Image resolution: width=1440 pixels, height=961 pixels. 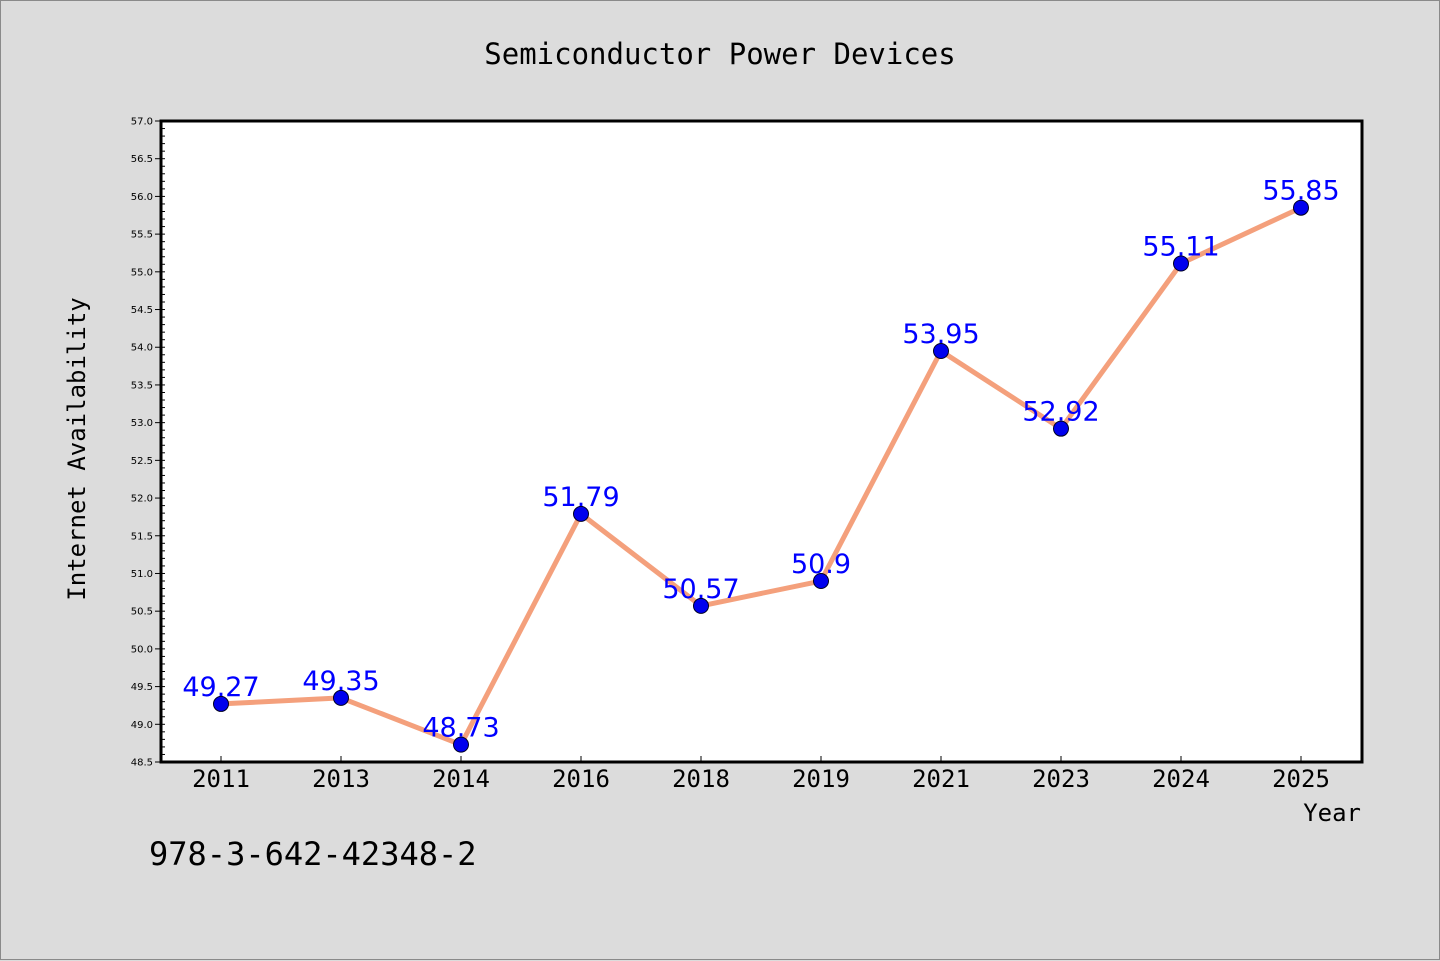 I want to click on y-tick-label: 55.0, so click(x=142, y=272).